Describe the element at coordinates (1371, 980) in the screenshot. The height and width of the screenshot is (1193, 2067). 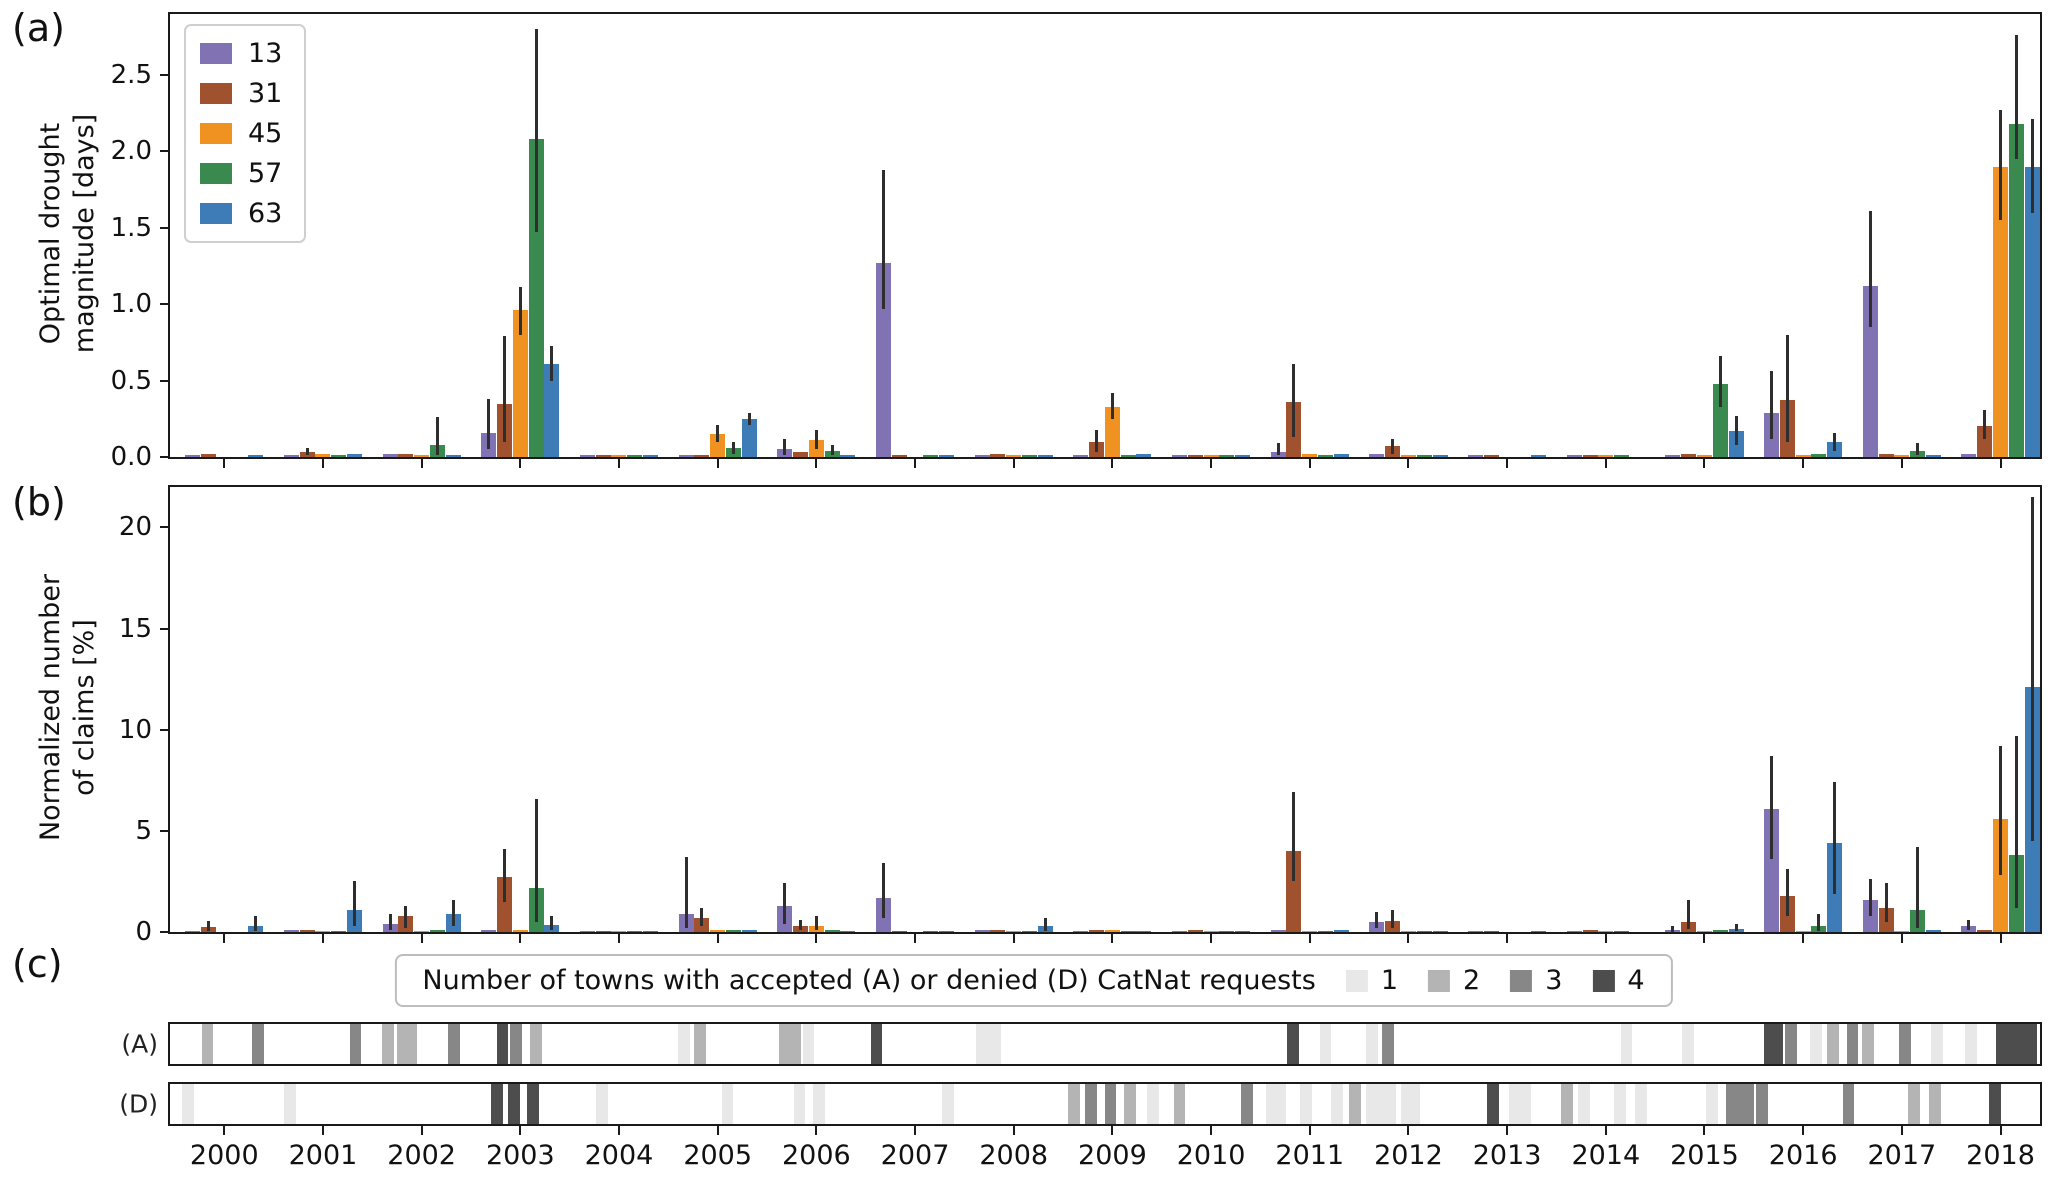
I see `catnat-legend-item: 1` at that location.